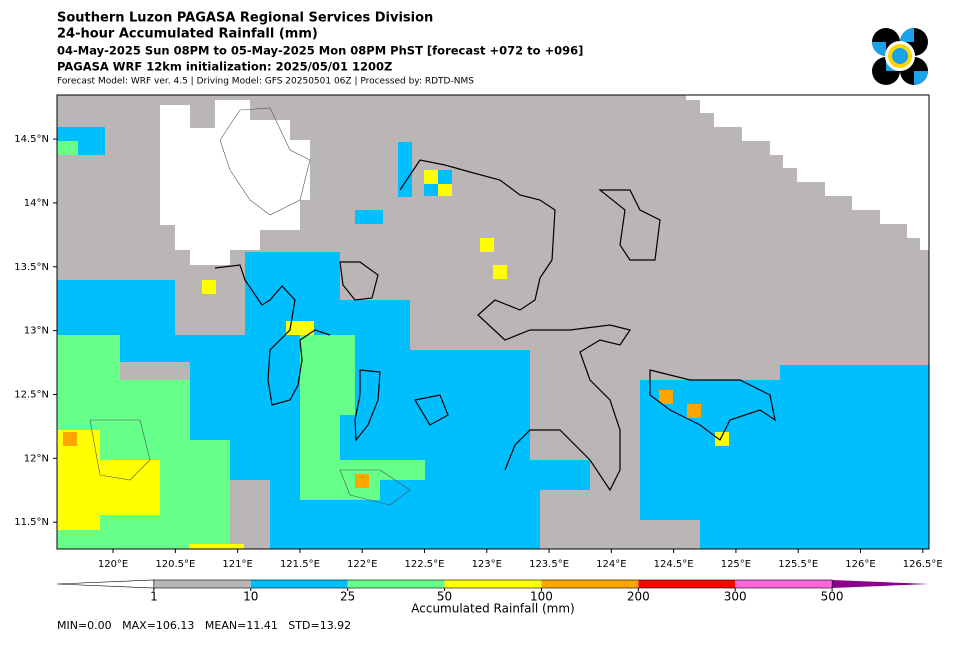 The width and height of the screenshot is (955, 645). Describe the element at coordinates (154, 597) in the screenshot. I see `colorbar-tick-label: 1` at that location.